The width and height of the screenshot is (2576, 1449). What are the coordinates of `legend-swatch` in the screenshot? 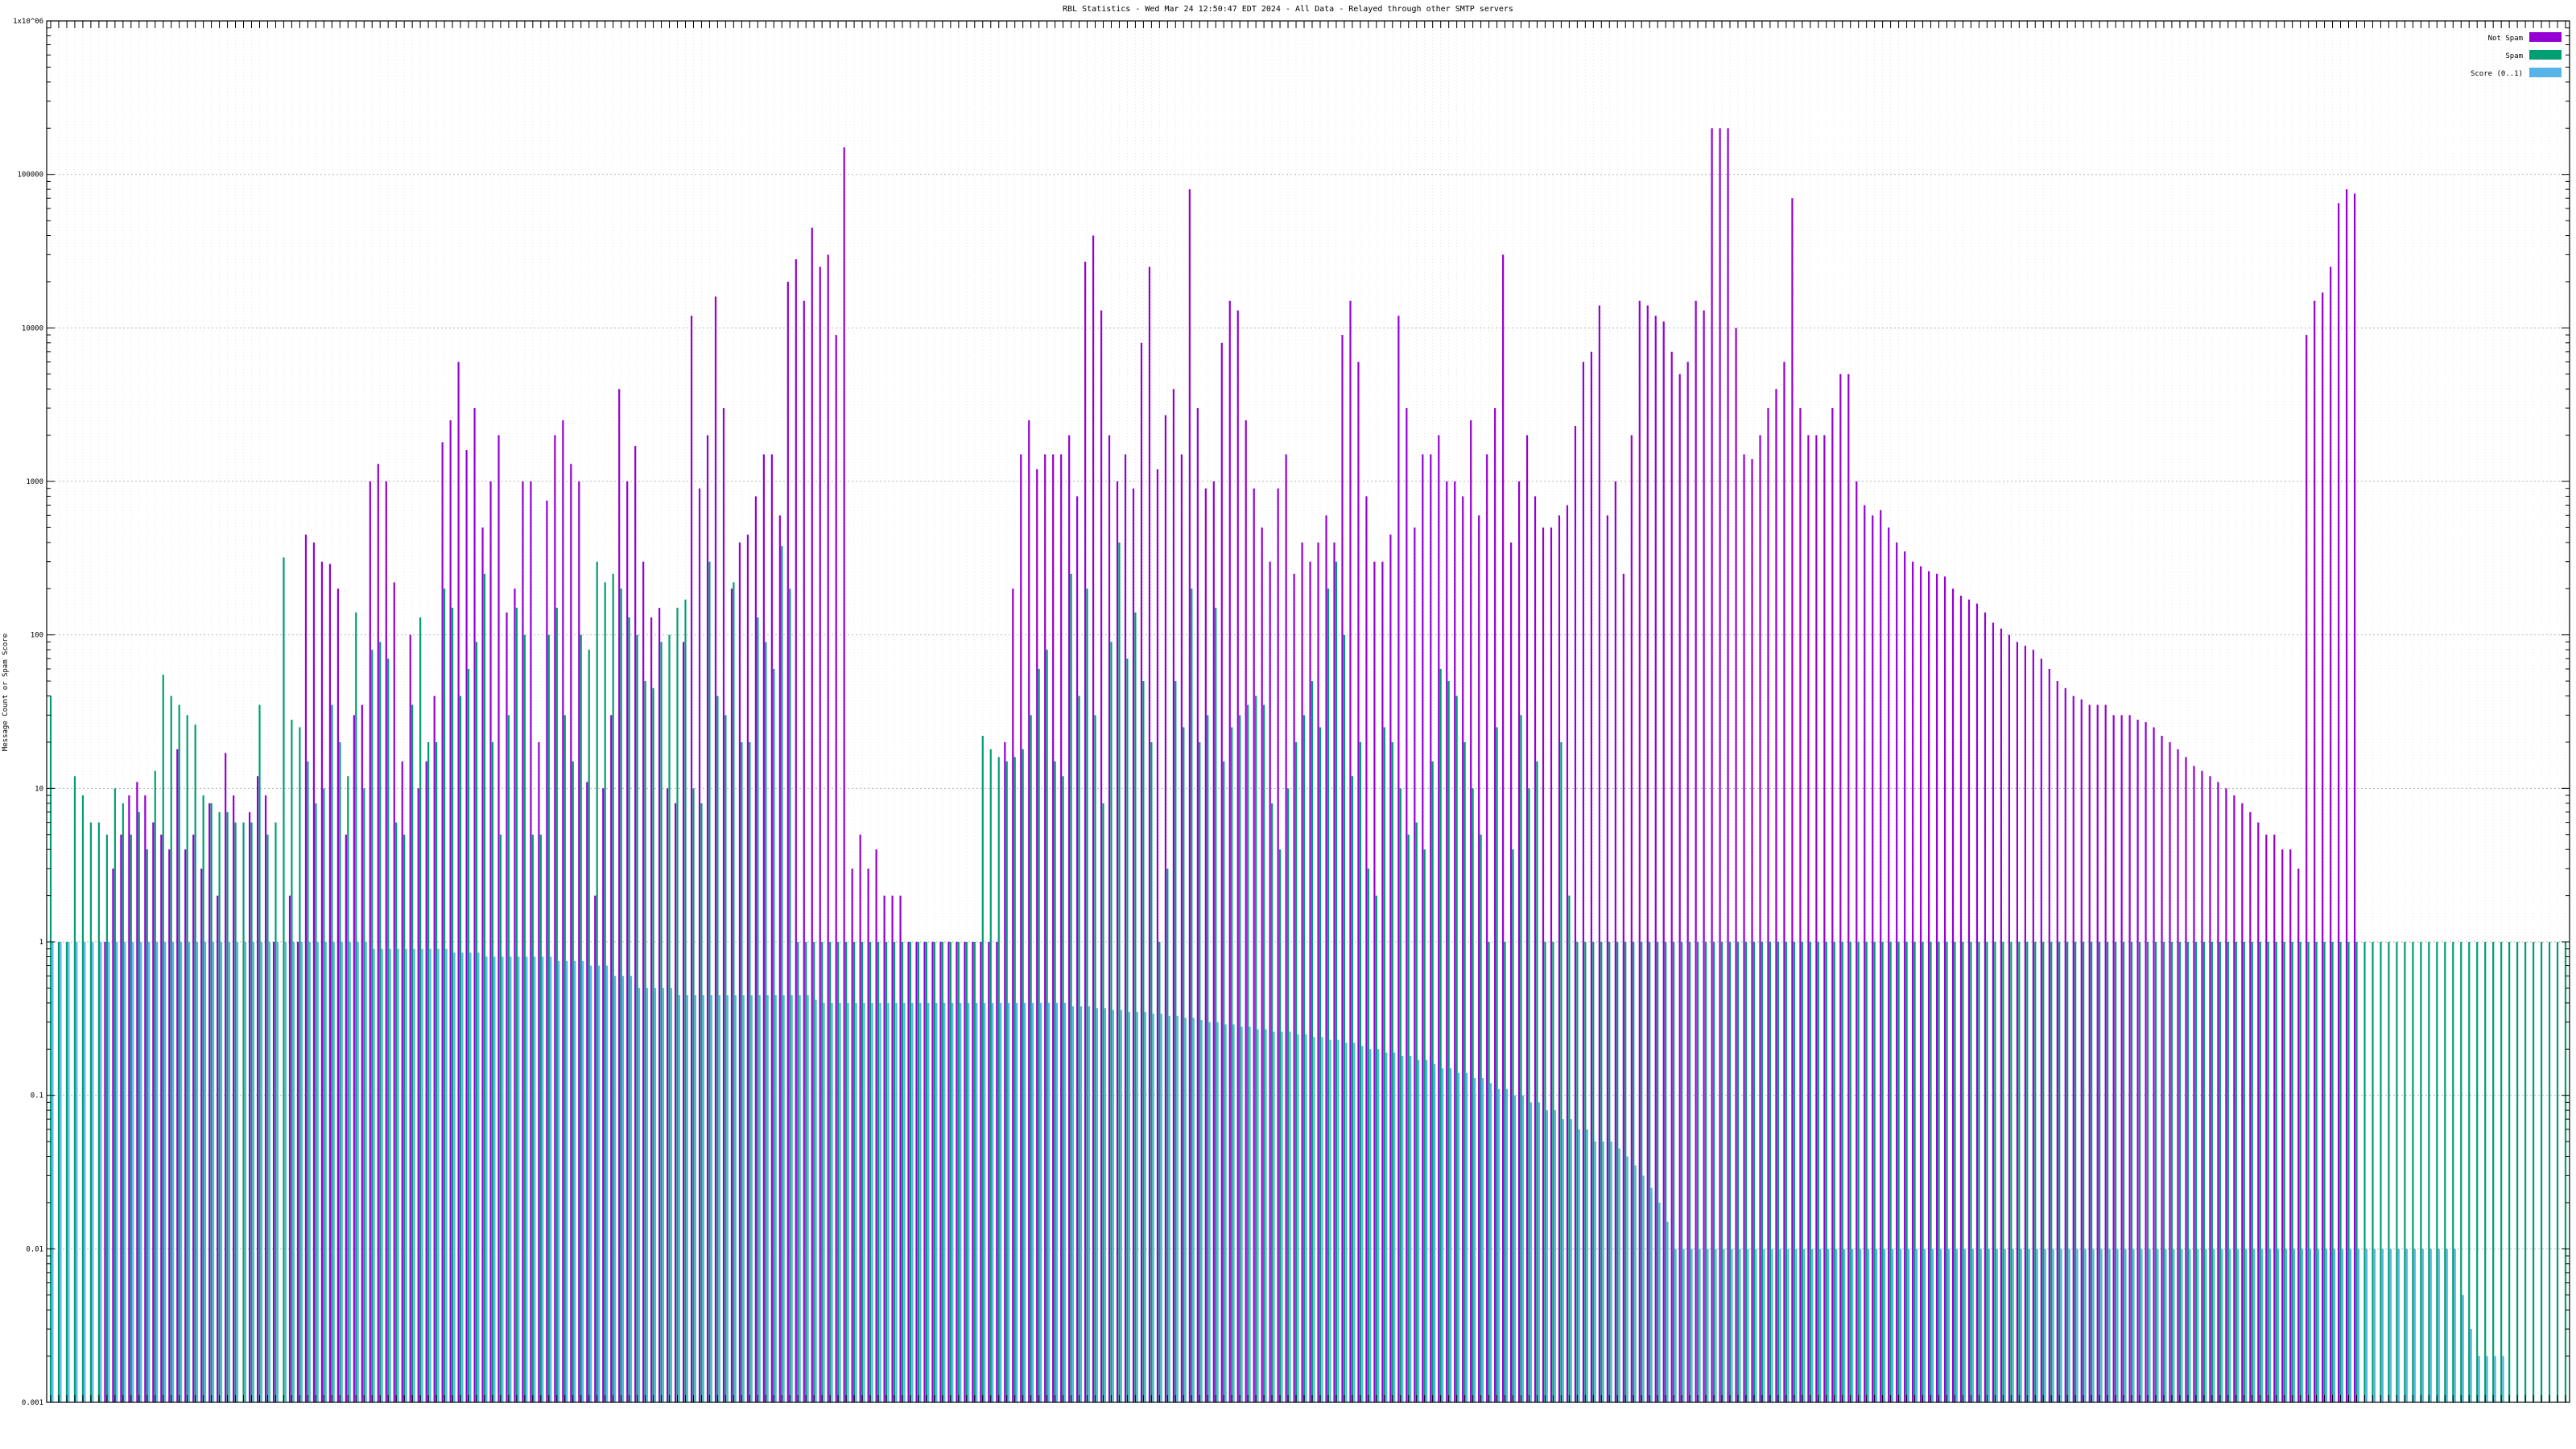 It's located at (2545, 55).